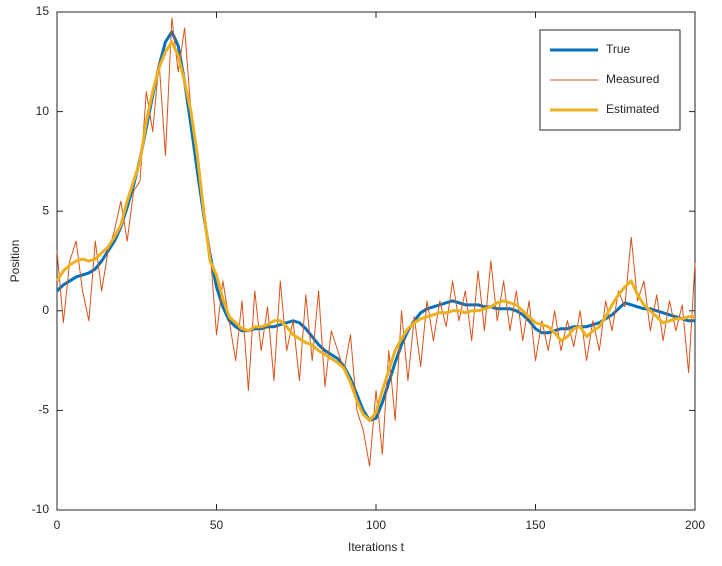 The width and height of the screenshot is (722, 566). What do you see at coordinates (15, 261) in the screenshot?
I see `y-axis-label: Position` at bounding box center [15, 261].